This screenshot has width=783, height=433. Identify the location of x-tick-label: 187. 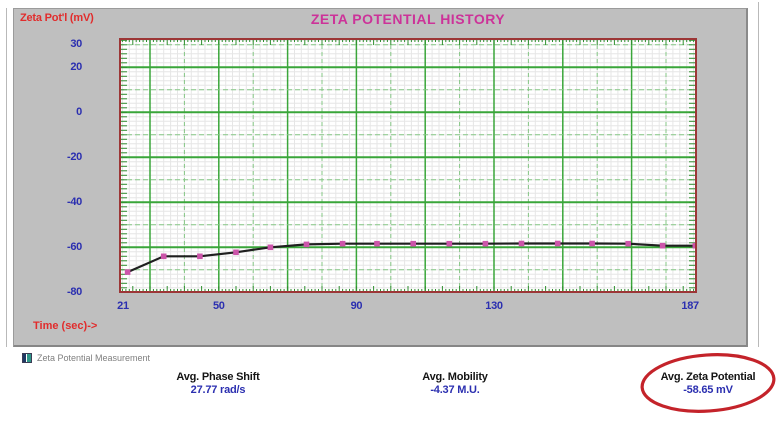
(690, 306).